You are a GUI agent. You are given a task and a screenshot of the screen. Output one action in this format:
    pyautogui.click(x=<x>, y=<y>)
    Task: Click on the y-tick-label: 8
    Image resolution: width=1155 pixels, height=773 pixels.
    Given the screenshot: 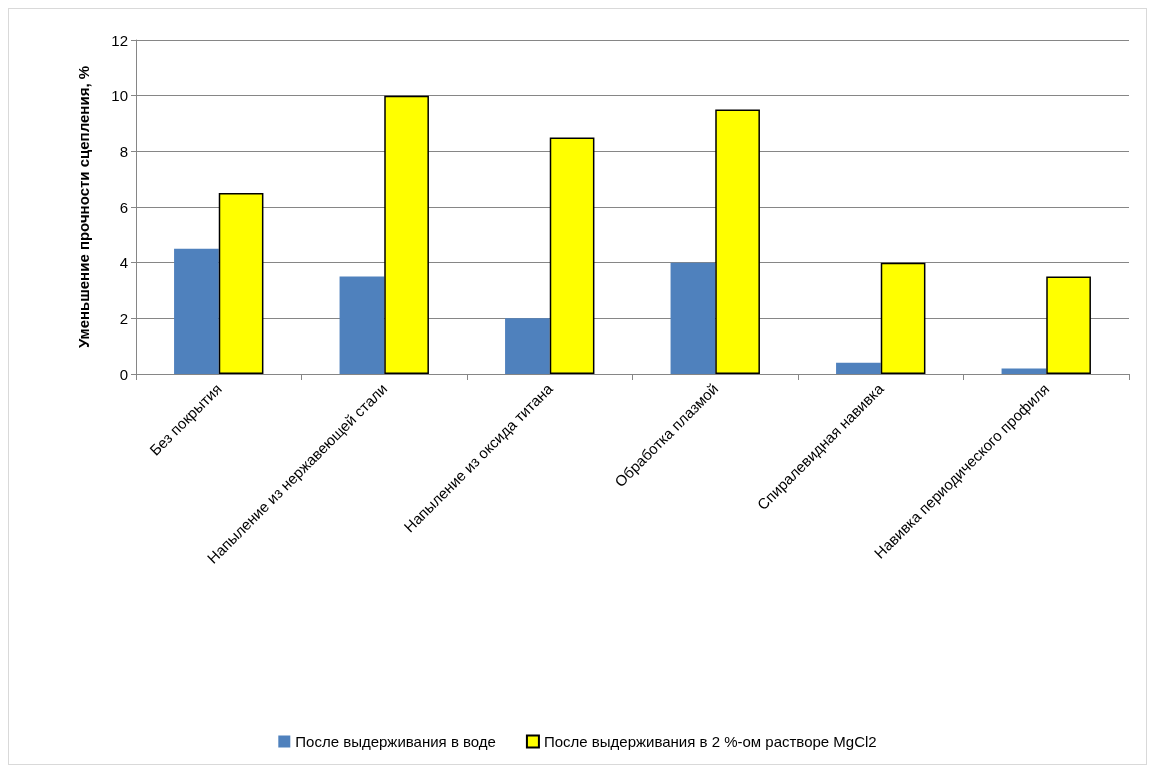 What is the action you would take?
    pyautogui.click(x=123, y=151)
    